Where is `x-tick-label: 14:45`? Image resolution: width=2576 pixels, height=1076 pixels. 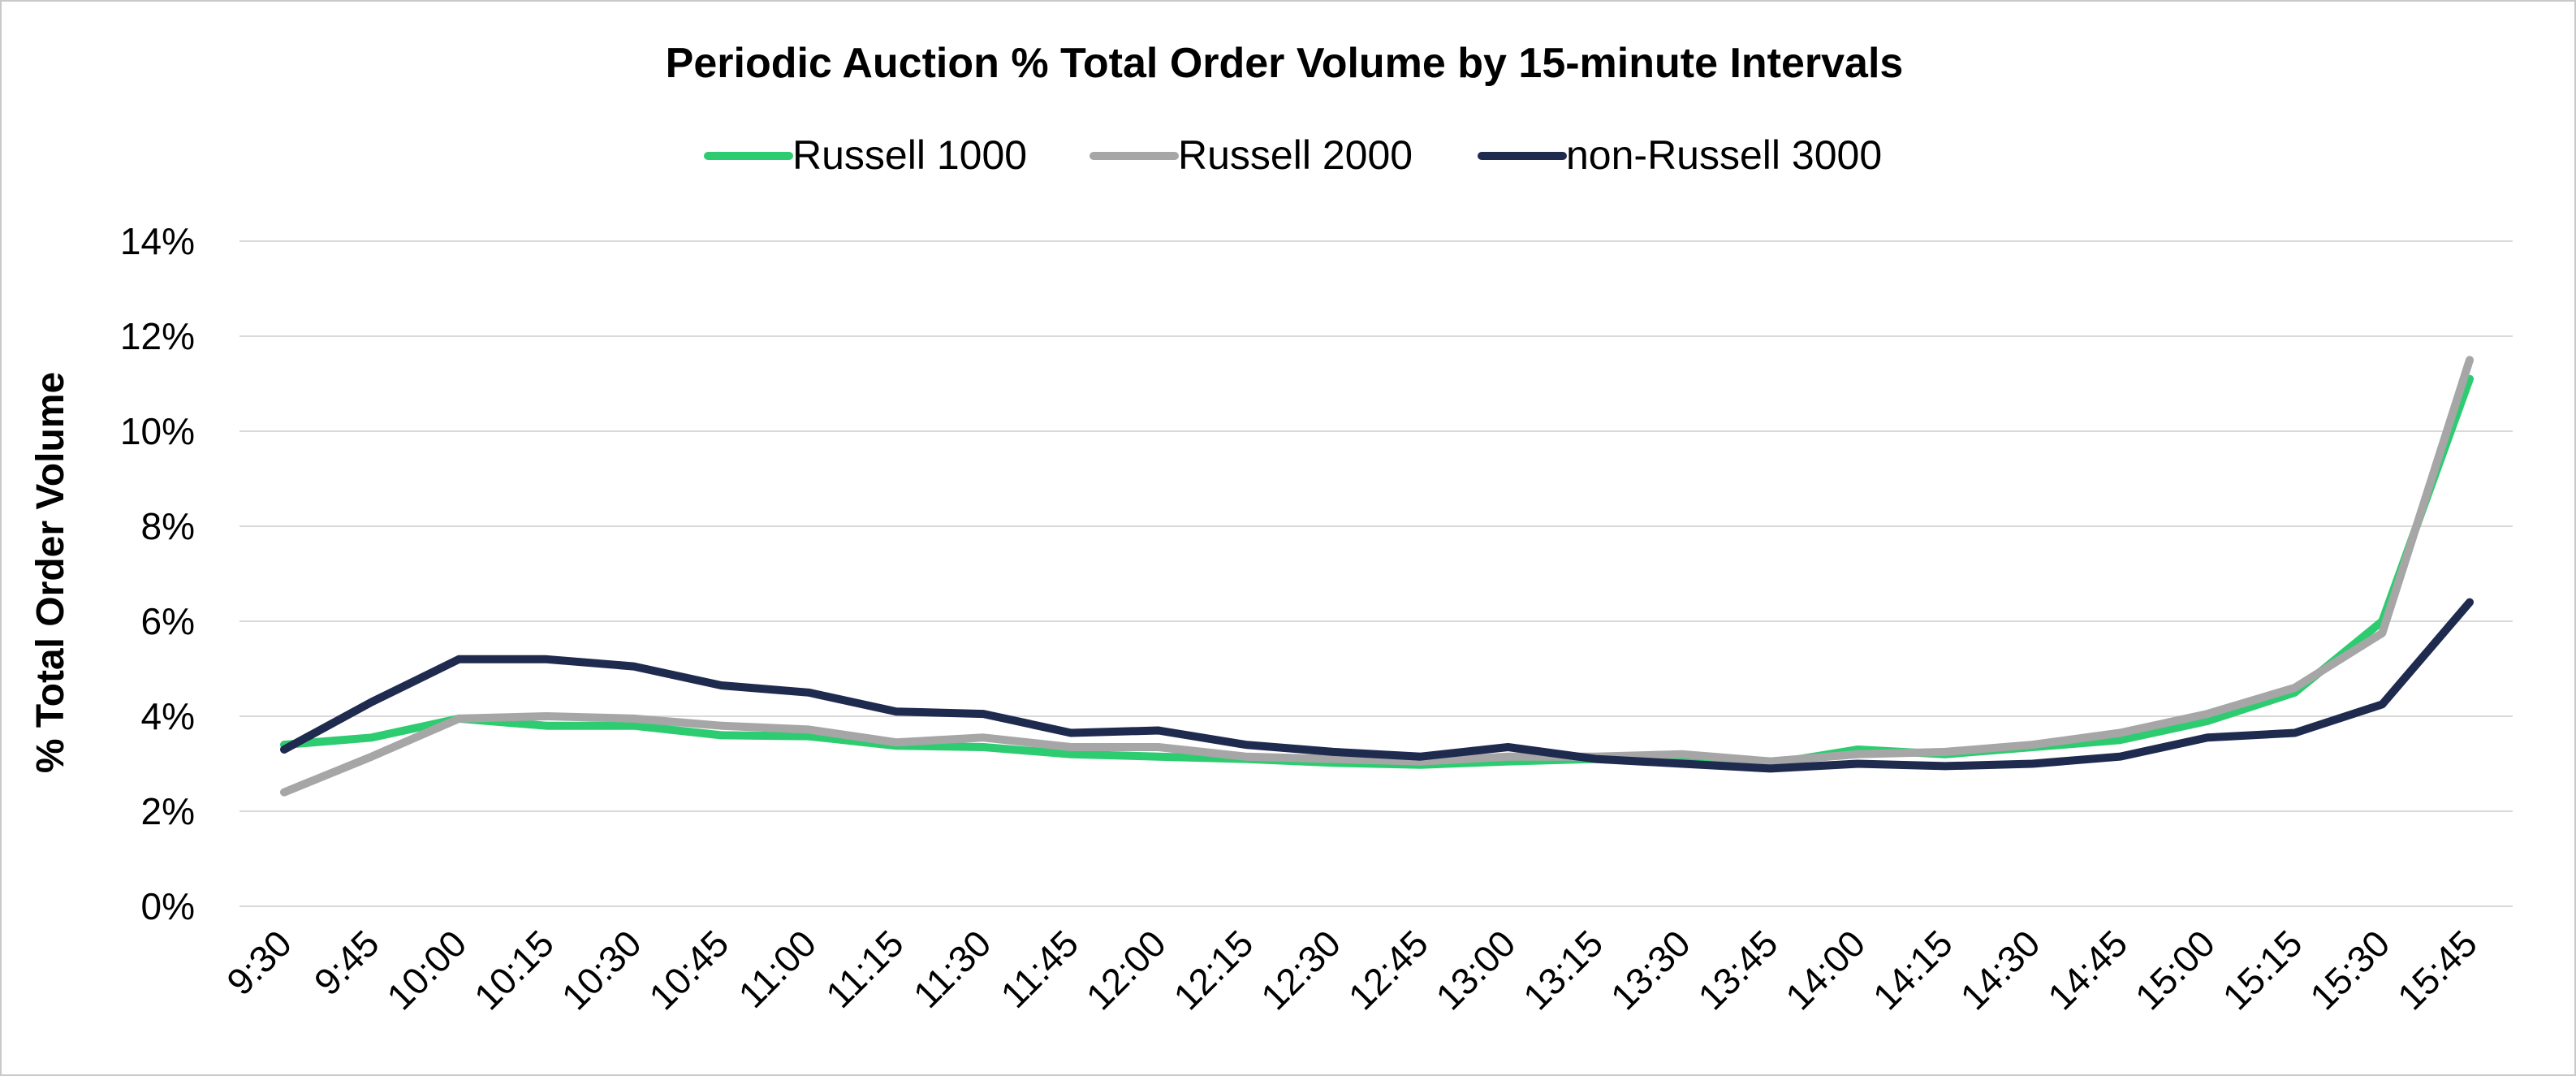 x-tick-label: 14:45 is located at coordinates (2087, 970).